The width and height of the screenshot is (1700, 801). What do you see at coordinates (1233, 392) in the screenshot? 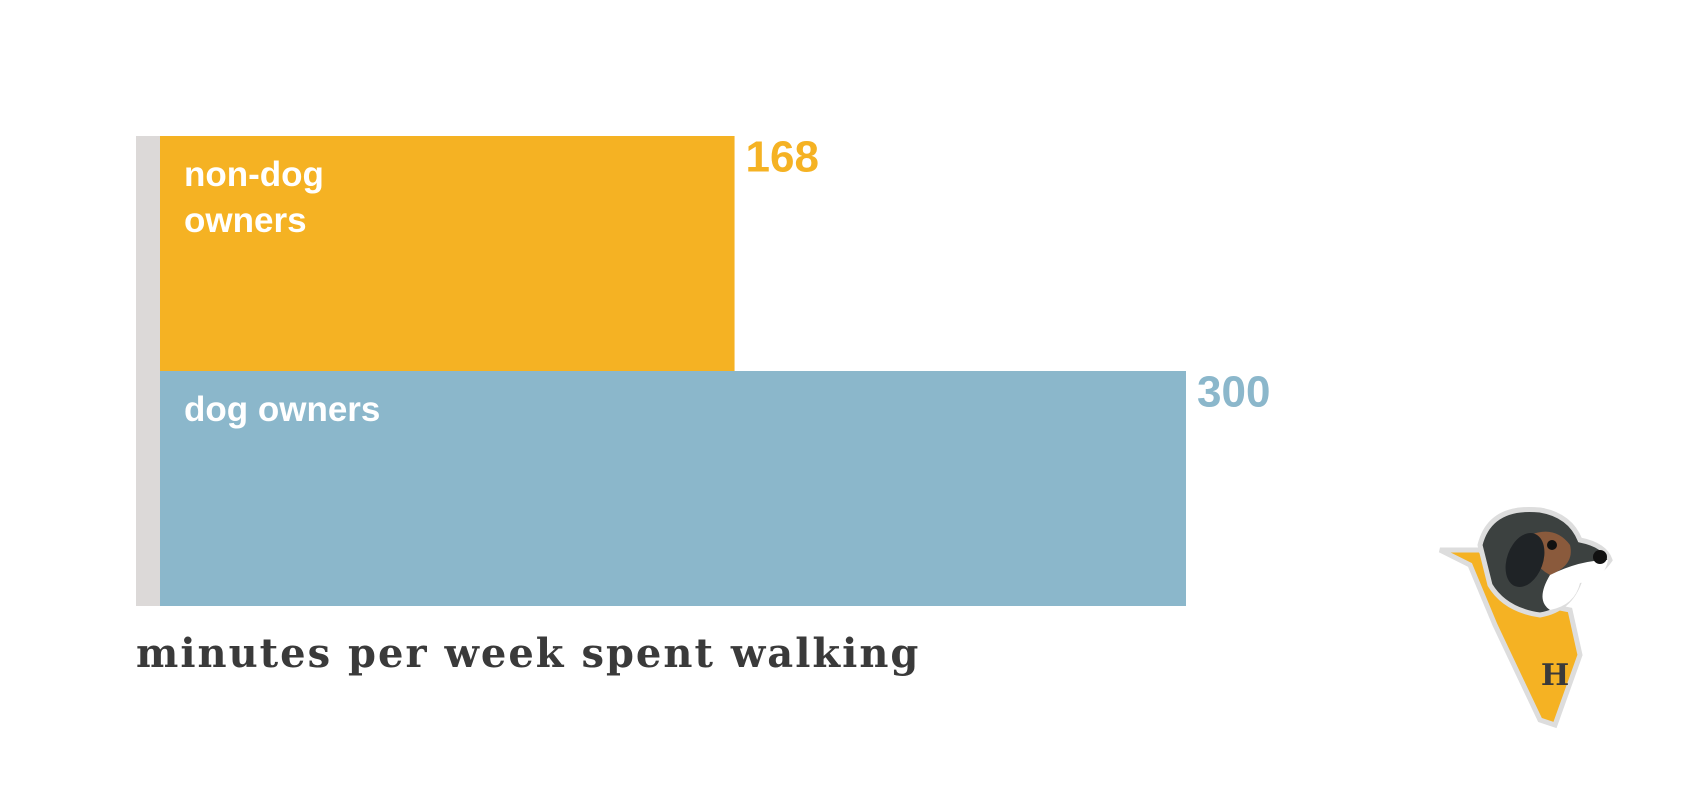
I see `value-label: 300` at bounding box center [1233, 392].